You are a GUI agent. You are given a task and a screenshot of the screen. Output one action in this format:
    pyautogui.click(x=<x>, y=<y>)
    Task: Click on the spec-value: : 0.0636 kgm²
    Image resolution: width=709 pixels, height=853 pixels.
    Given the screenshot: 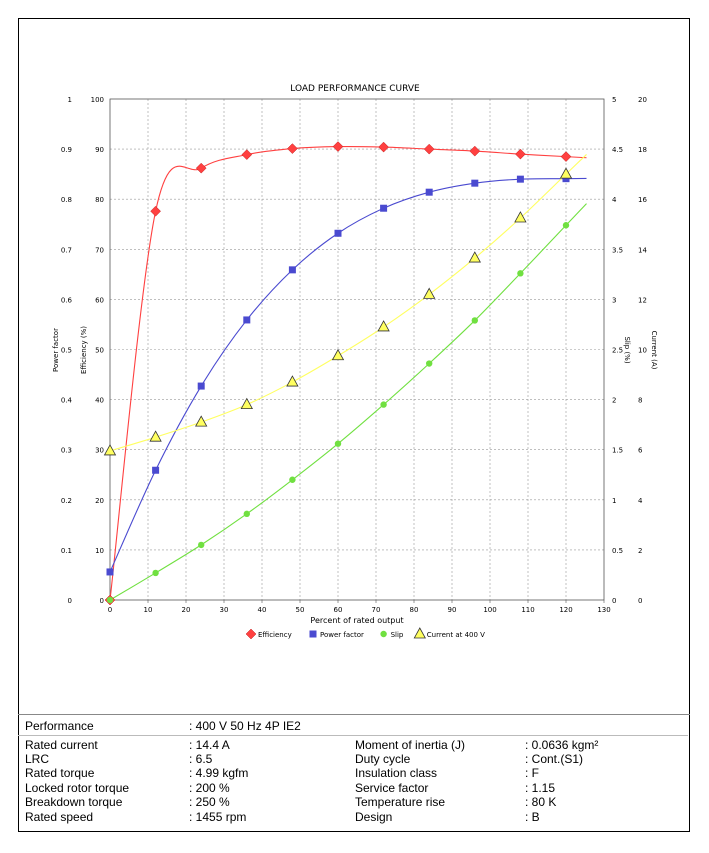 What is the action you would take?
    pyautogui.click(x=562, y=745)
    